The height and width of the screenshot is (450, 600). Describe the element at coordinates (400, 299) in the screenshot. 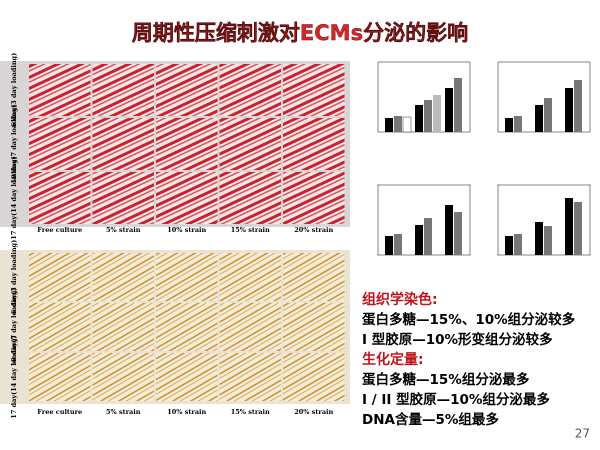

I see `note-heading: 组织学染色:` at that location.